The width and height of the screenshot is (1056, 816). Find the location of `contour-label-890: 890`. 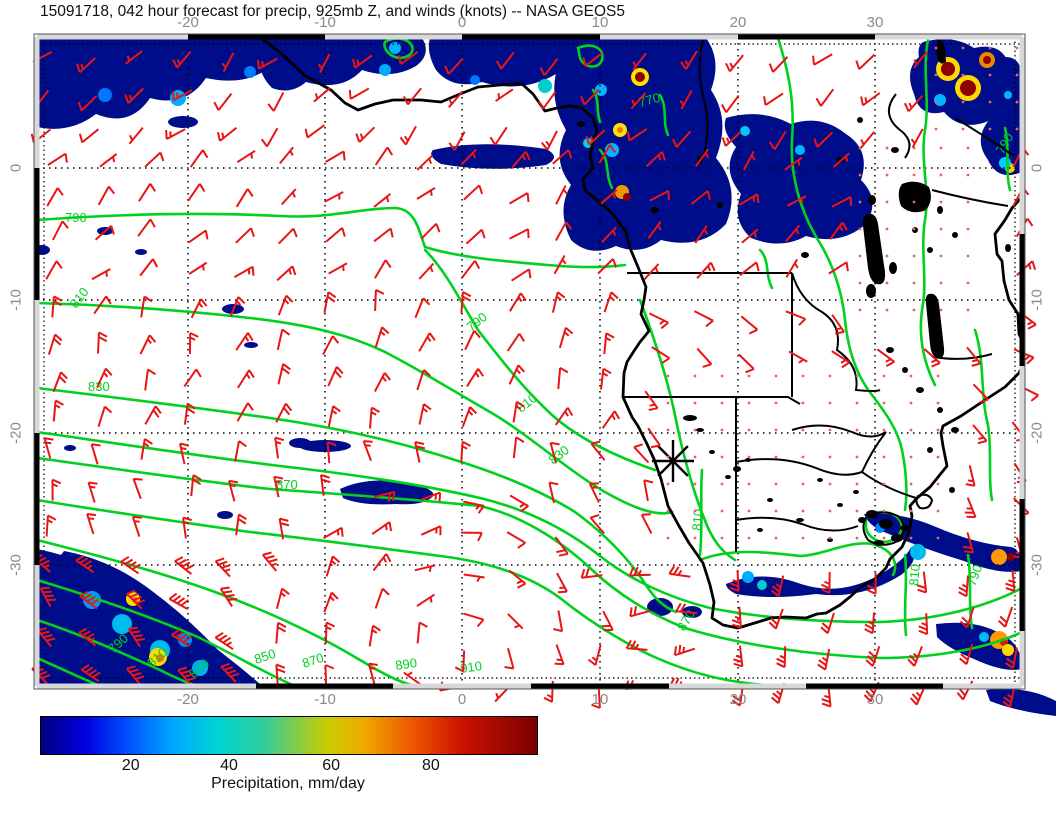

contour-label-890: 890 is located at coordinates (406, 664).